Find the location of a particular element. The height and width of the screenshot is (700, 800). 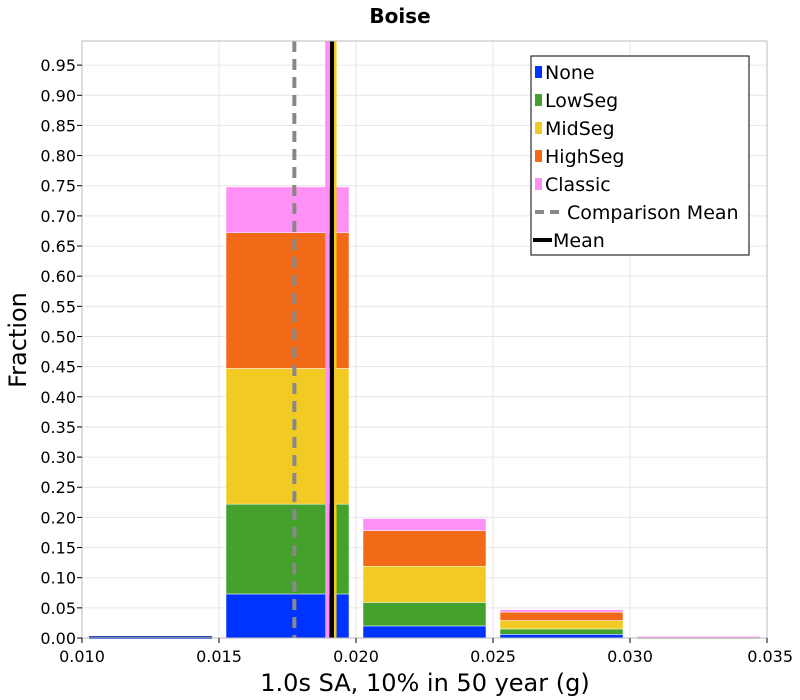

y-tick-label: 0.50 is located at coordinates (58, 336).